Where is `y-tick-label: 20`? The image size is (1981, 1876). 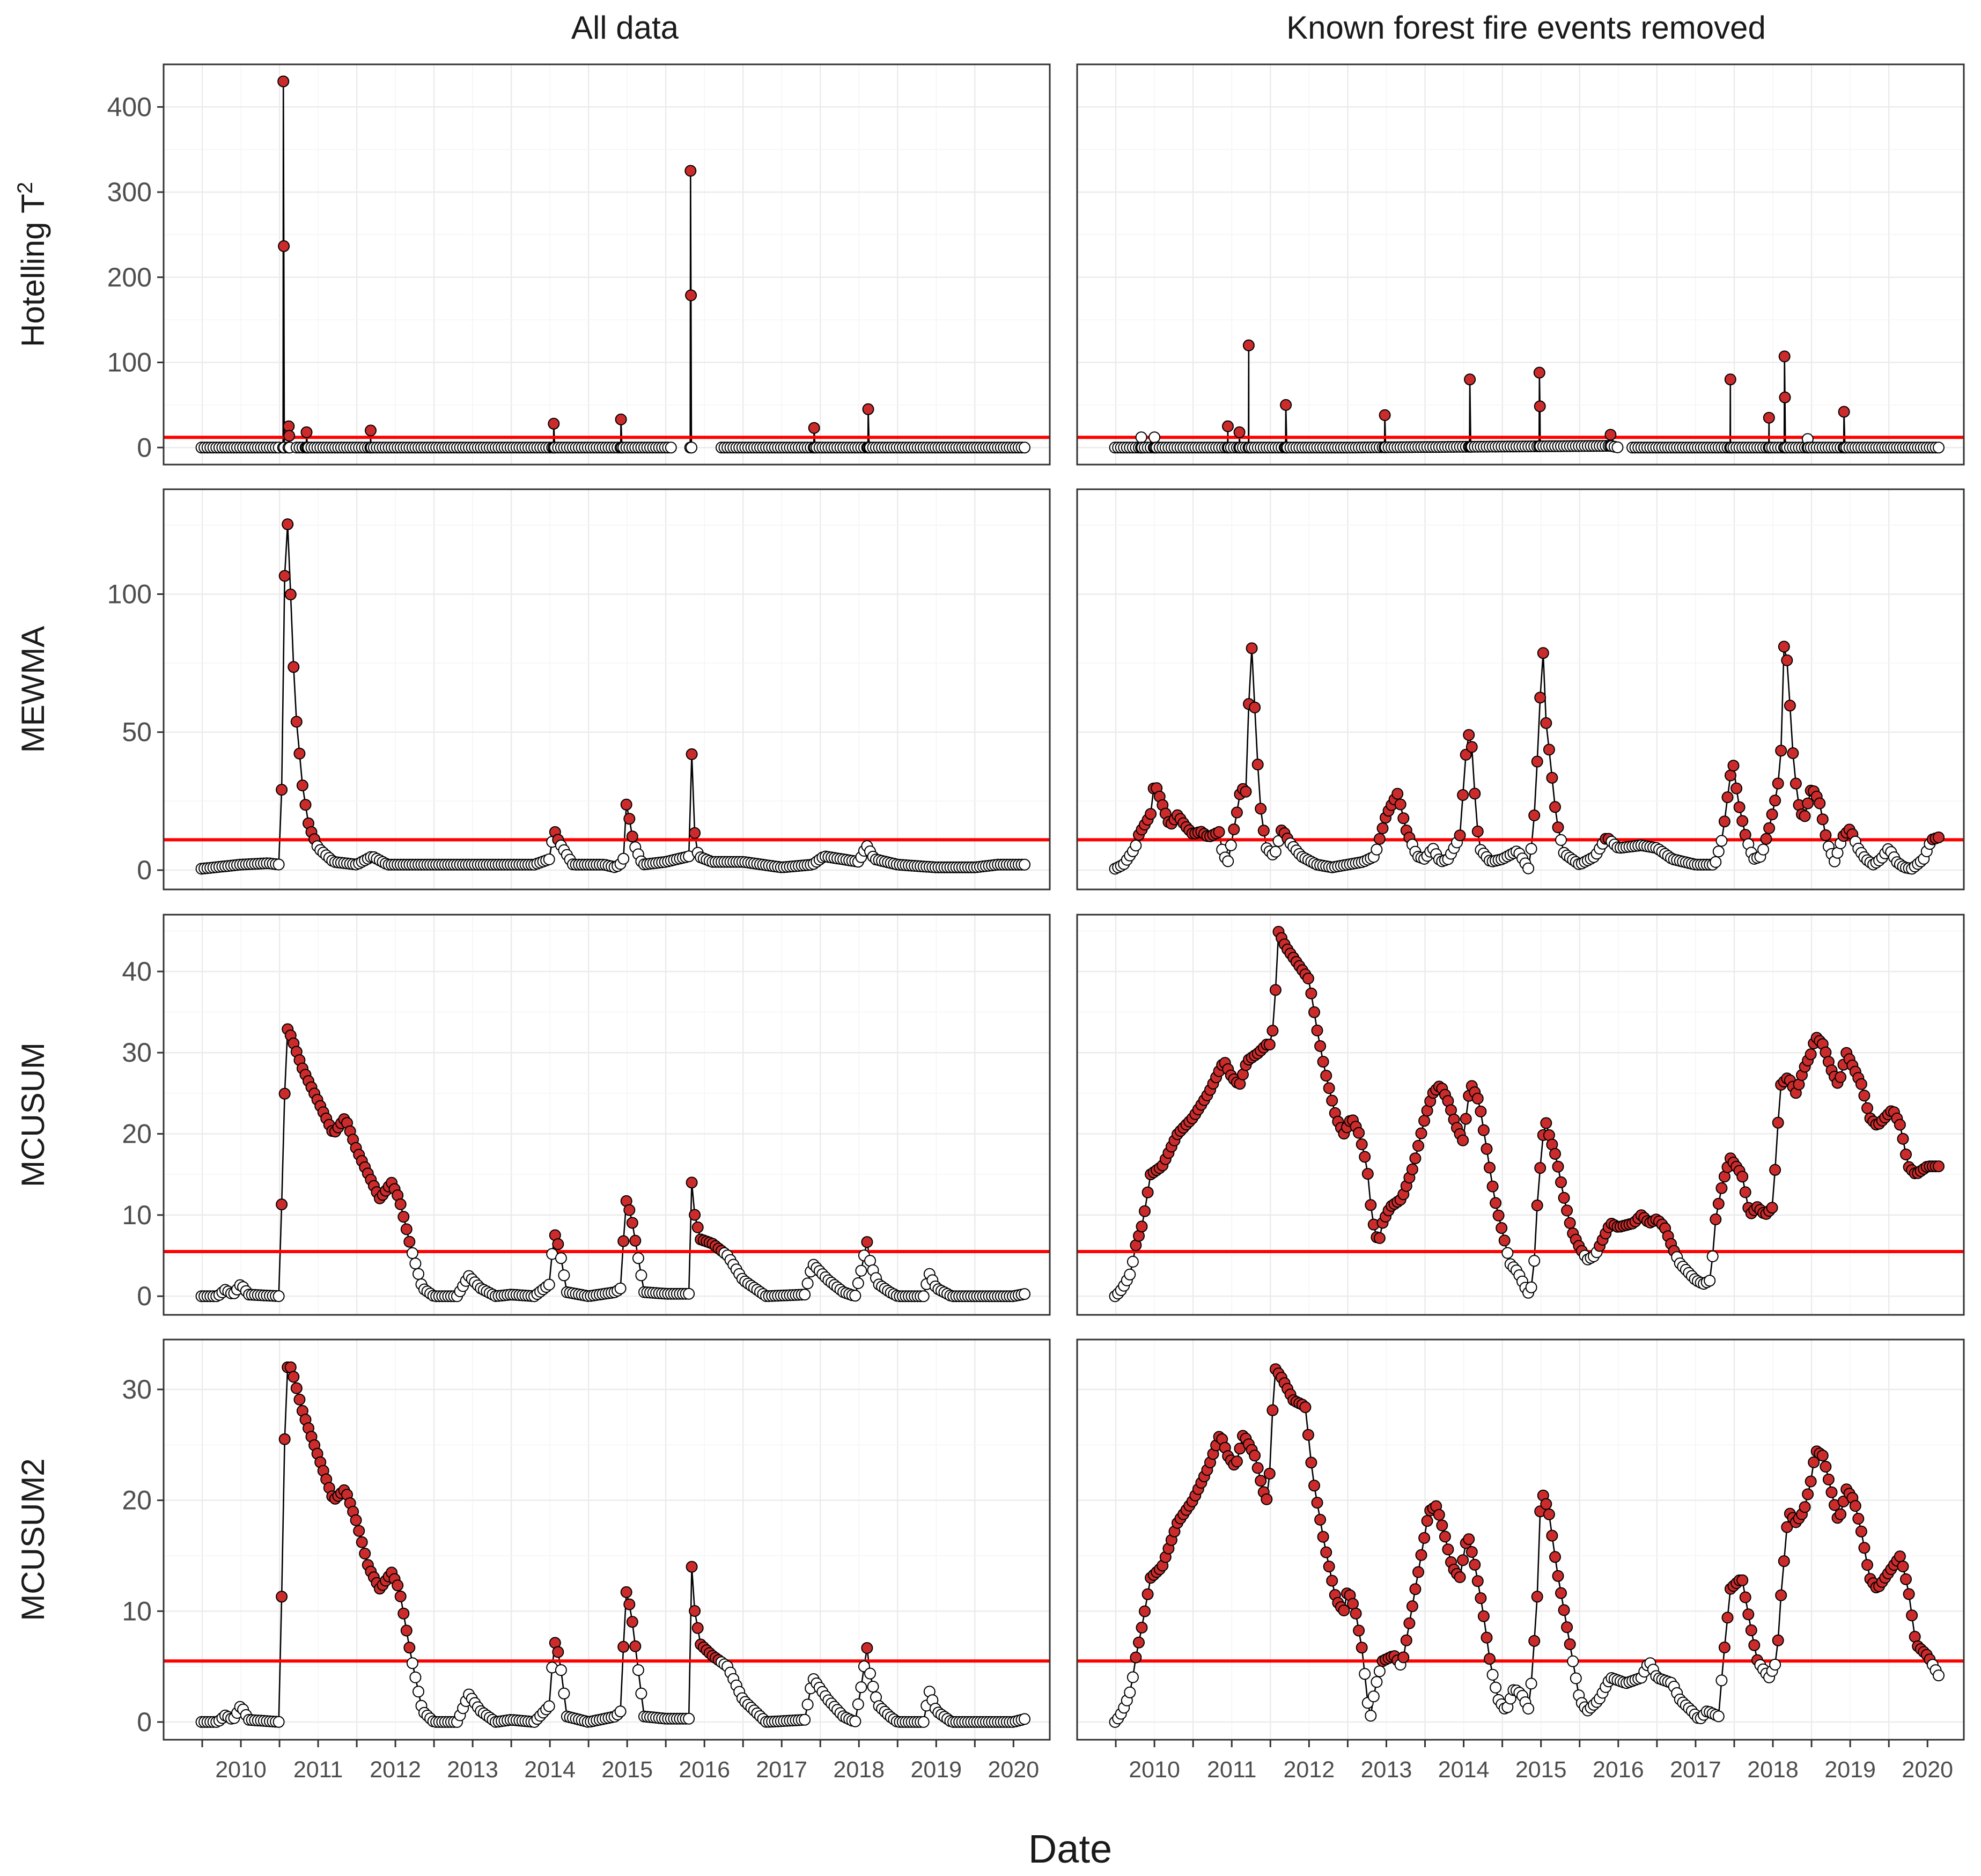 y-tick-label: 20 is located at coordinates (137, 1134).